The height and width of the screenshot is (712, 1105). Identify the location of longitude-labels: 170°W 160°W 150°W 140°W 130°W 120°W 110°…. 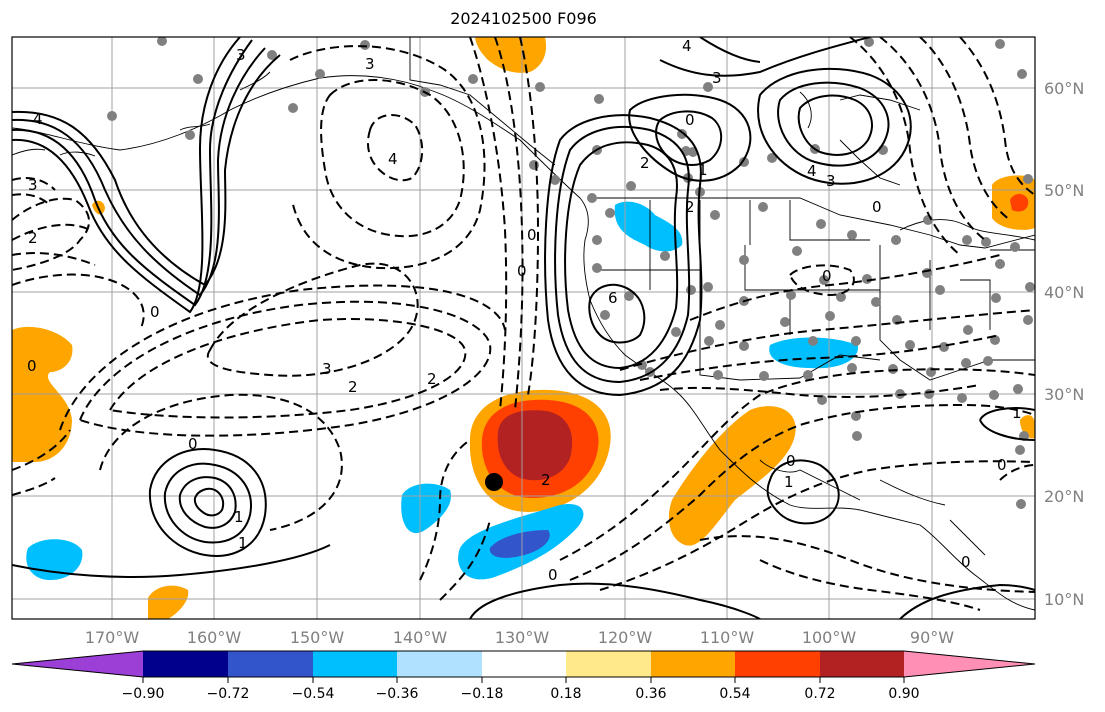
(519, 637).